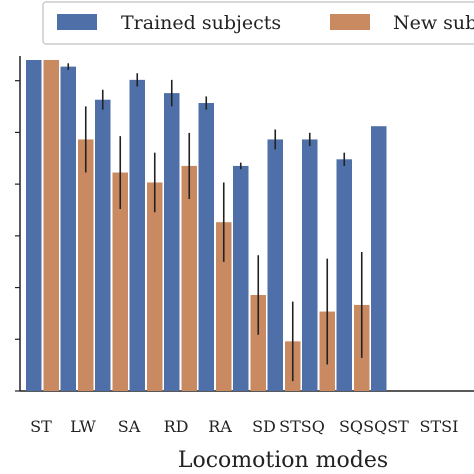  What do you see at coordinates (433, 23) in the screenshot?
I see `legend-label-new: New subje` at bounding box center [433, 23].